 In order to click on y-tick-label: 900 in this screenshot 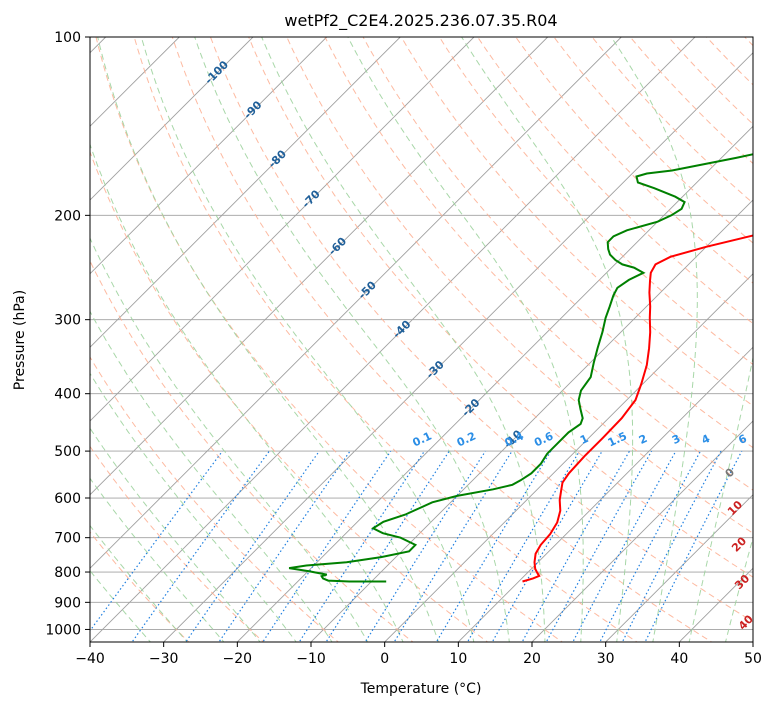, I will do `click(67, 603)`.